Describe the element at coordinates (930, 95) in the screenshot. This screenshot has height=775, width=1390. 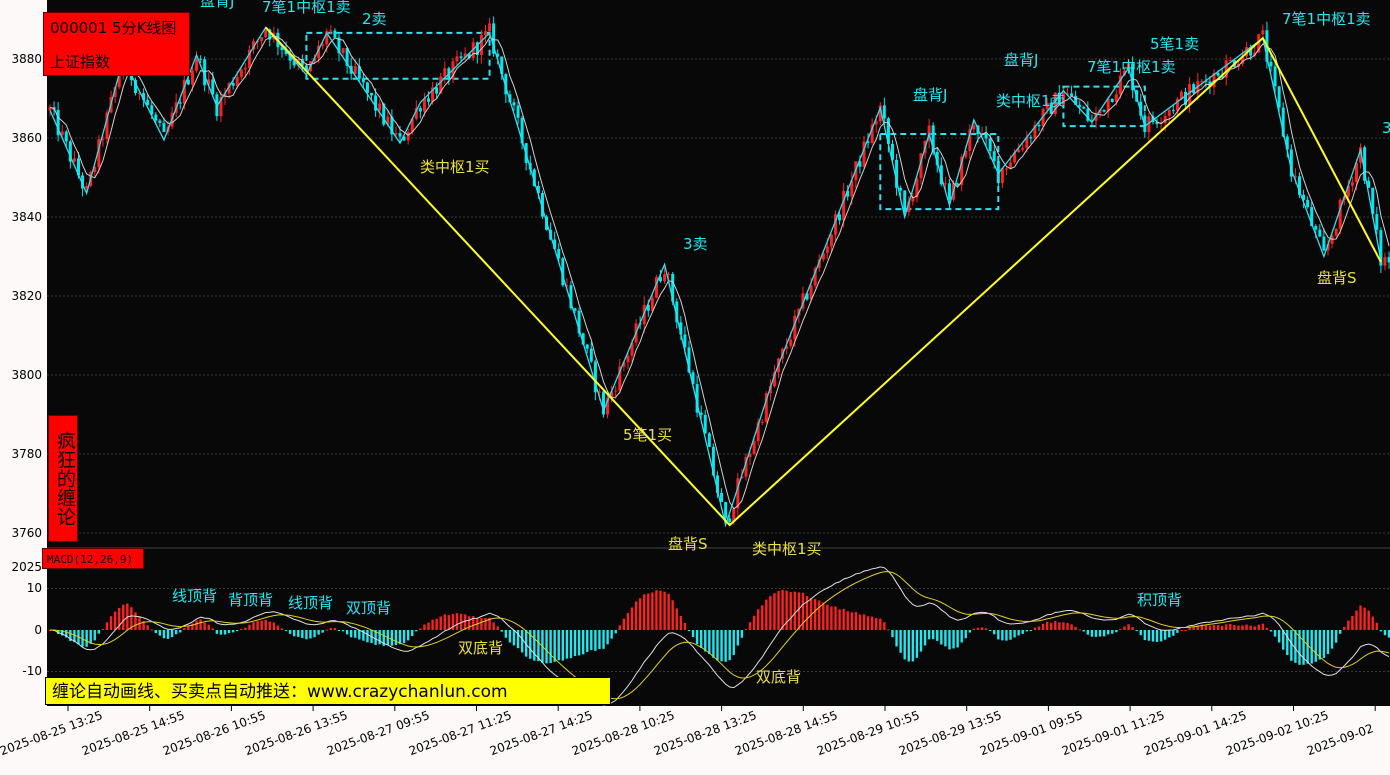
I see `annotation: 盘背J` at that location.